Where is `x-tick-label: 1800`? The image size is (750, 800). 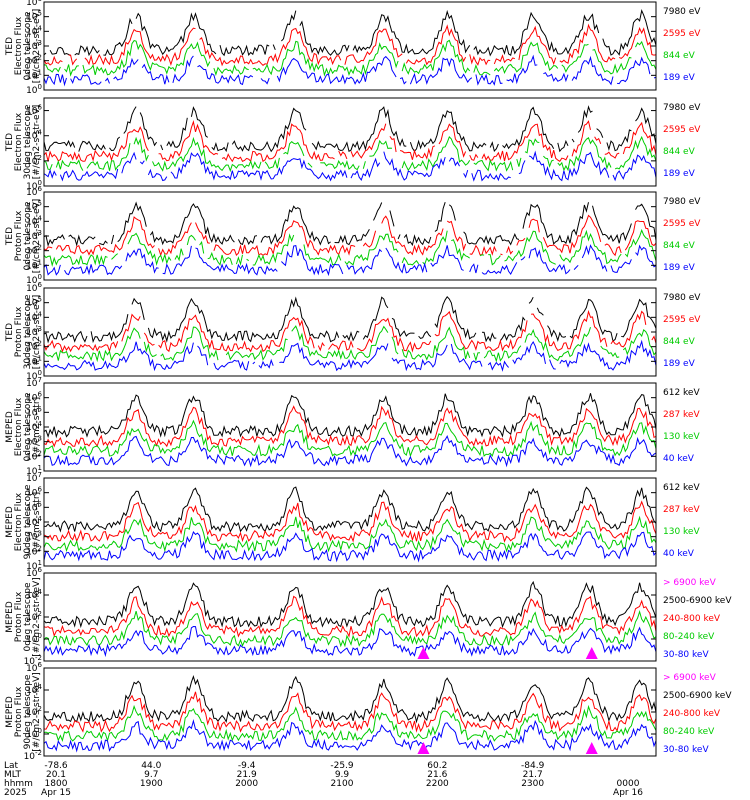 x-tick-label: 1800 is located at coordinates (56, 784).